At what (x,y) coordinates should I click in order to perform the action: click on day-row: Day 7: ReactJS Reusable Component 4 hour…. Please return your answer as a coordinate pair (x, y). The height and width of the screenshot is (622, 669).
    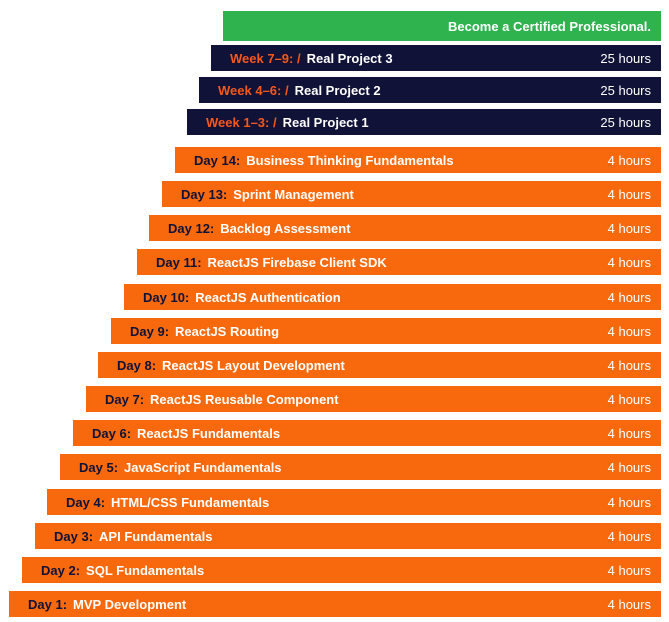
    Looking at the image, I should click on (373, 399).